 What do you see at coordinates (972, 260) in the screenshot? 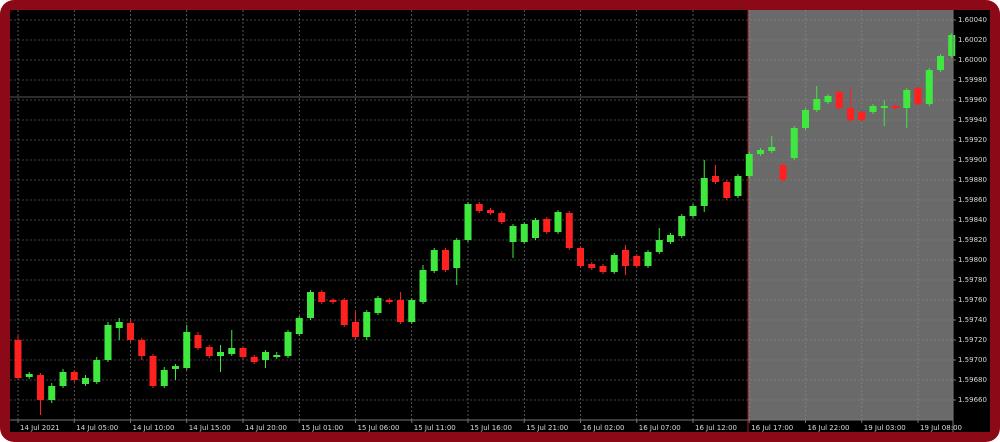
I see `y-tick-label: 1.59800` at bounding box center [972, 260].